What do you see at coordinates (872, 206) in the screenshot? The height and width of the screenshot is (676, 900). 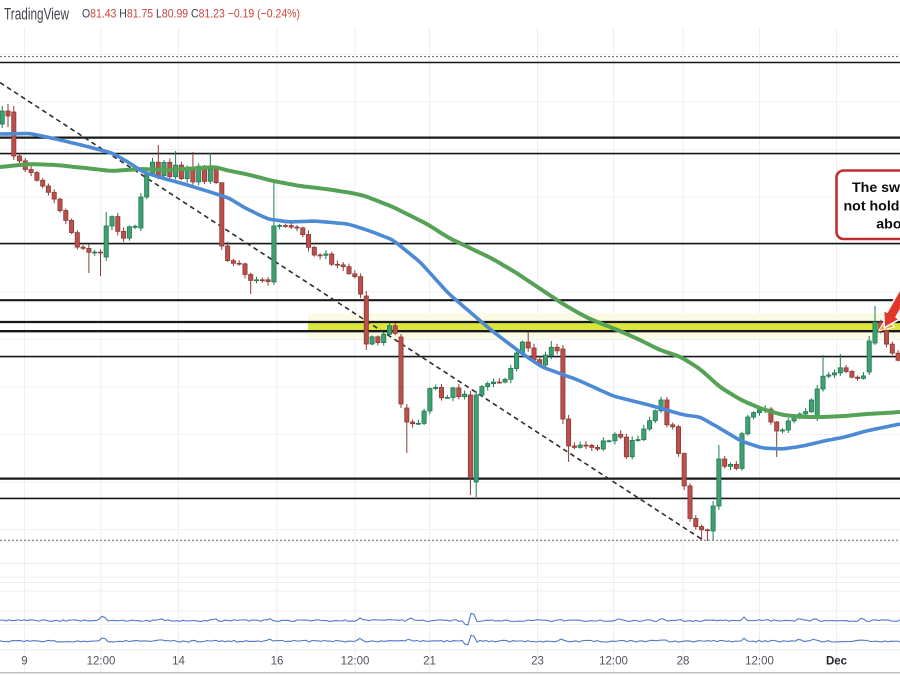 I see `svg-text: not holdi` at bounding box center [872, 206].